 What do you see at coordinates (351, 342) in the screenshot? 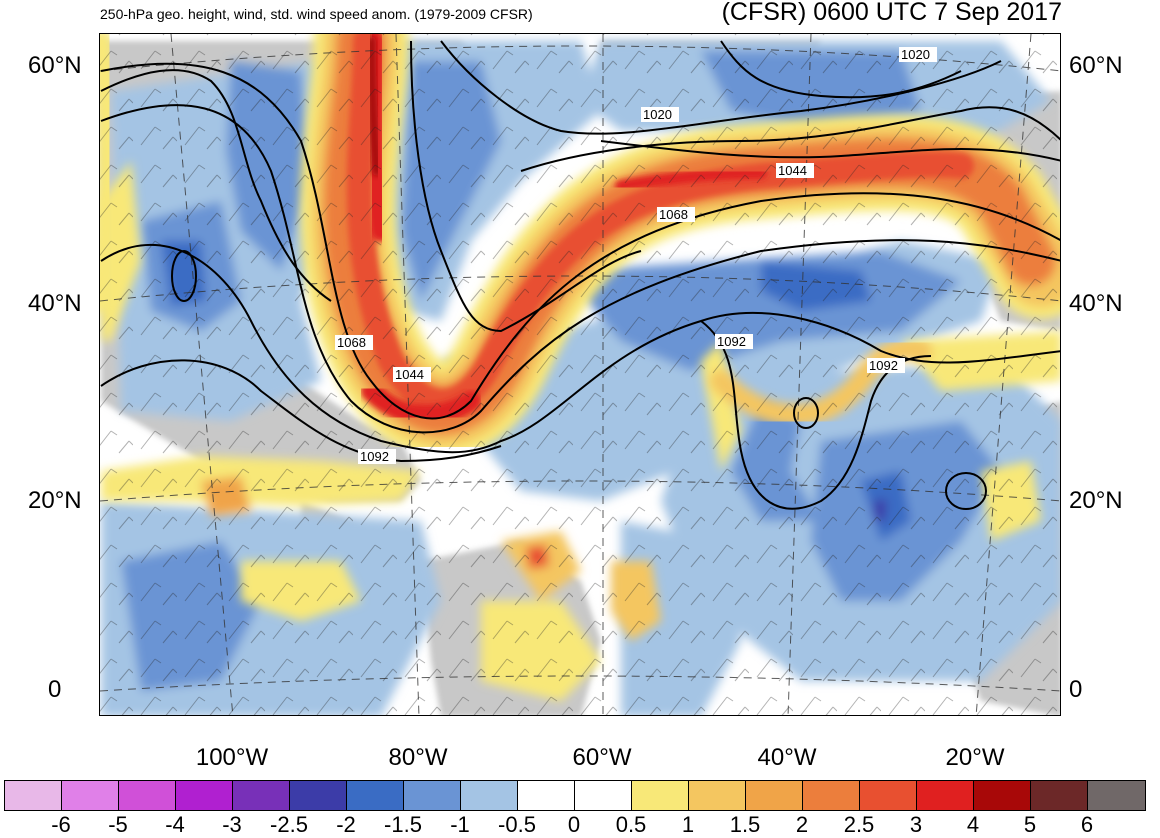
I see `contour-label-1068b: 1068` at bounding box center [351, 342].